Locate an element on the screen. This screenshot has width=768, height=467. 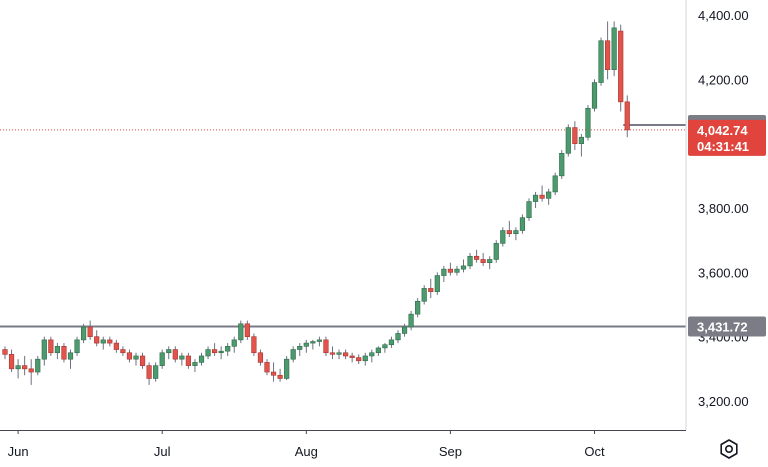
time-axis: Jun Jul Aug Sep Oct is located at coordinates (306, 444).